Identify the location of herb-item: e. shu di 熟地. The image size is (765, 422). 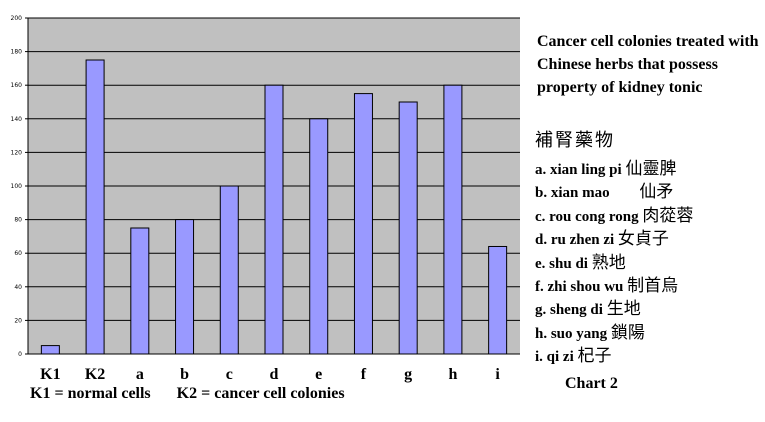
(614, 263).